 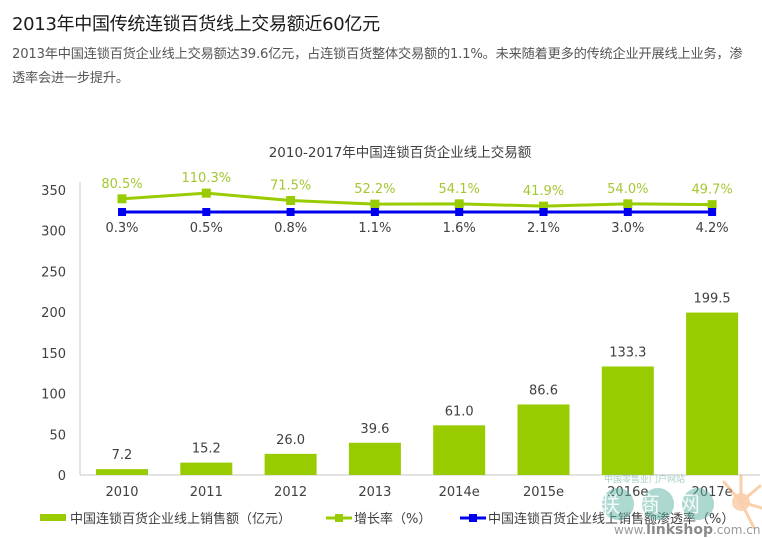 I want to click on bar-data-label: 199.5, so click(x=711, y=299).